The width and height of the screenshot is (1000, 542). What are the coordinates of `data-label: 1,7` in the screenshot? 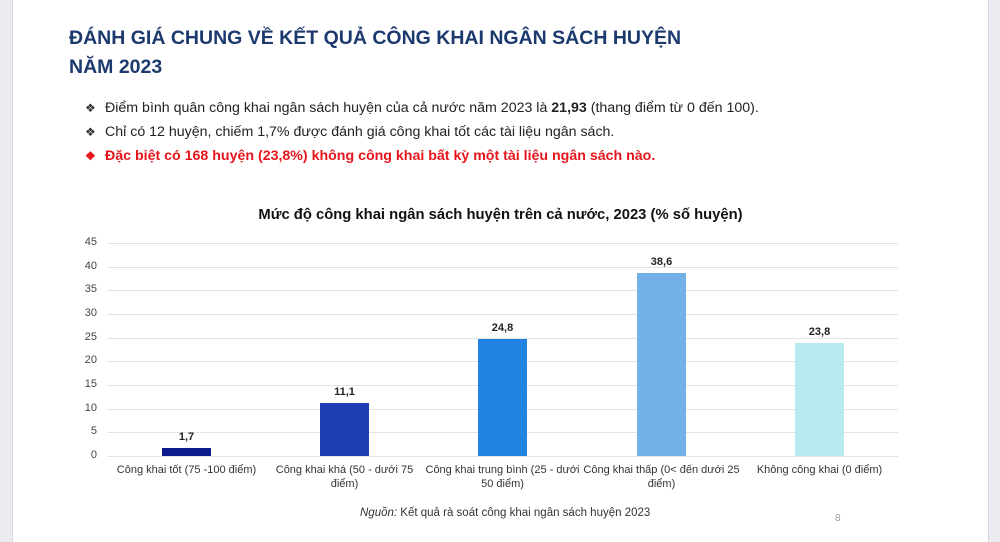 It's located at (186, 436).